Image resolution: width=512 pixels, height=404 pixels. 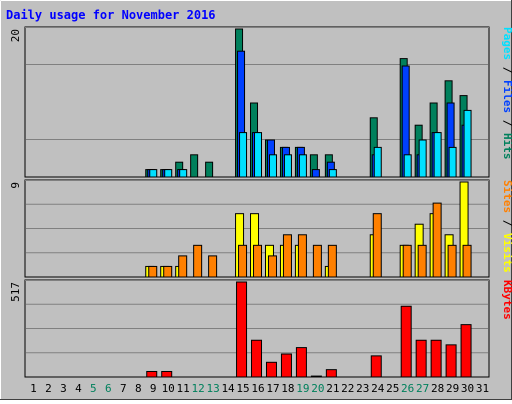 I want to click on x-tick-label-day-9: 9, so click(x=153, y=388).